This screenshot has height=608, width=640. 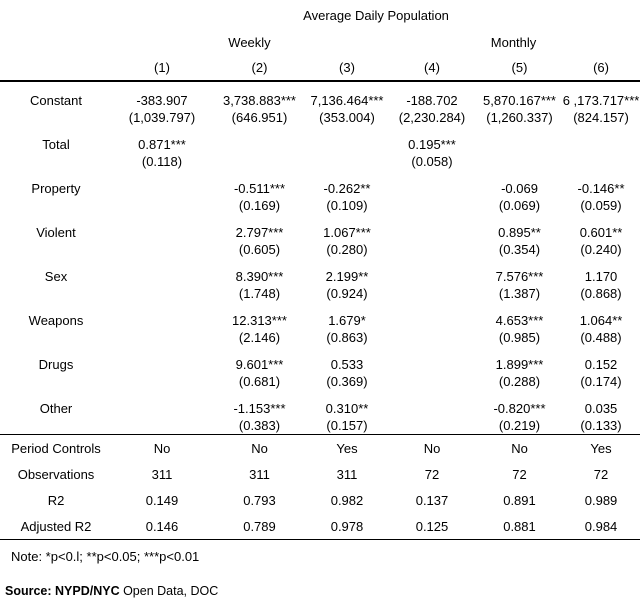 I want to click on estimate-cell: 12.313***, so click(x=259, y=320).